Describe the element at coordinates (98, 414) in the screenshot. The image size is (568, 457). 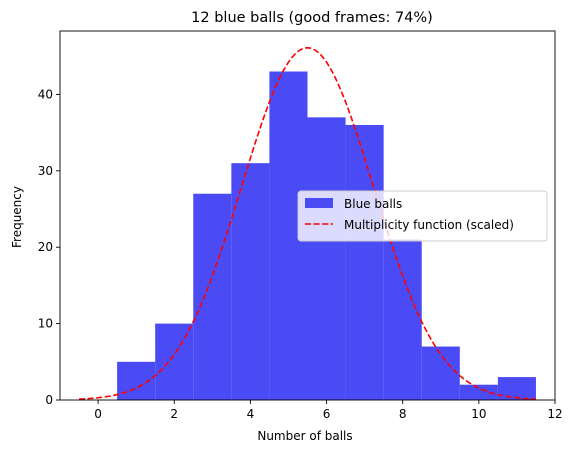
I see `x-tick-label: 0` at that location.